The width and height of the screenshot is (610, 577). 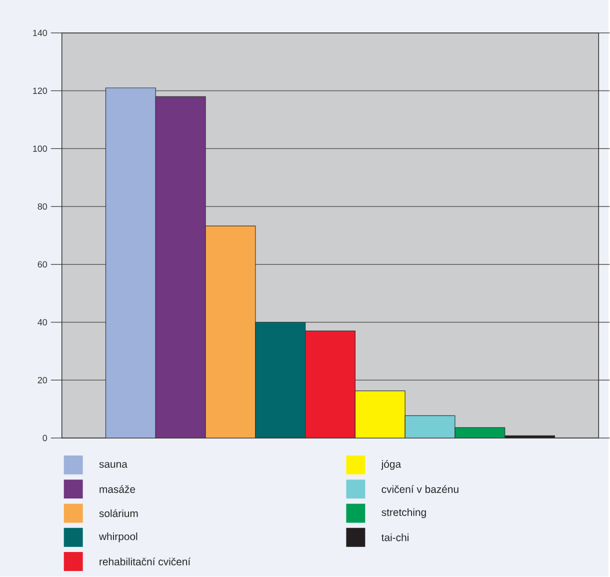 I want to click on y-tick-label: 100, so click(x=40, y=149).